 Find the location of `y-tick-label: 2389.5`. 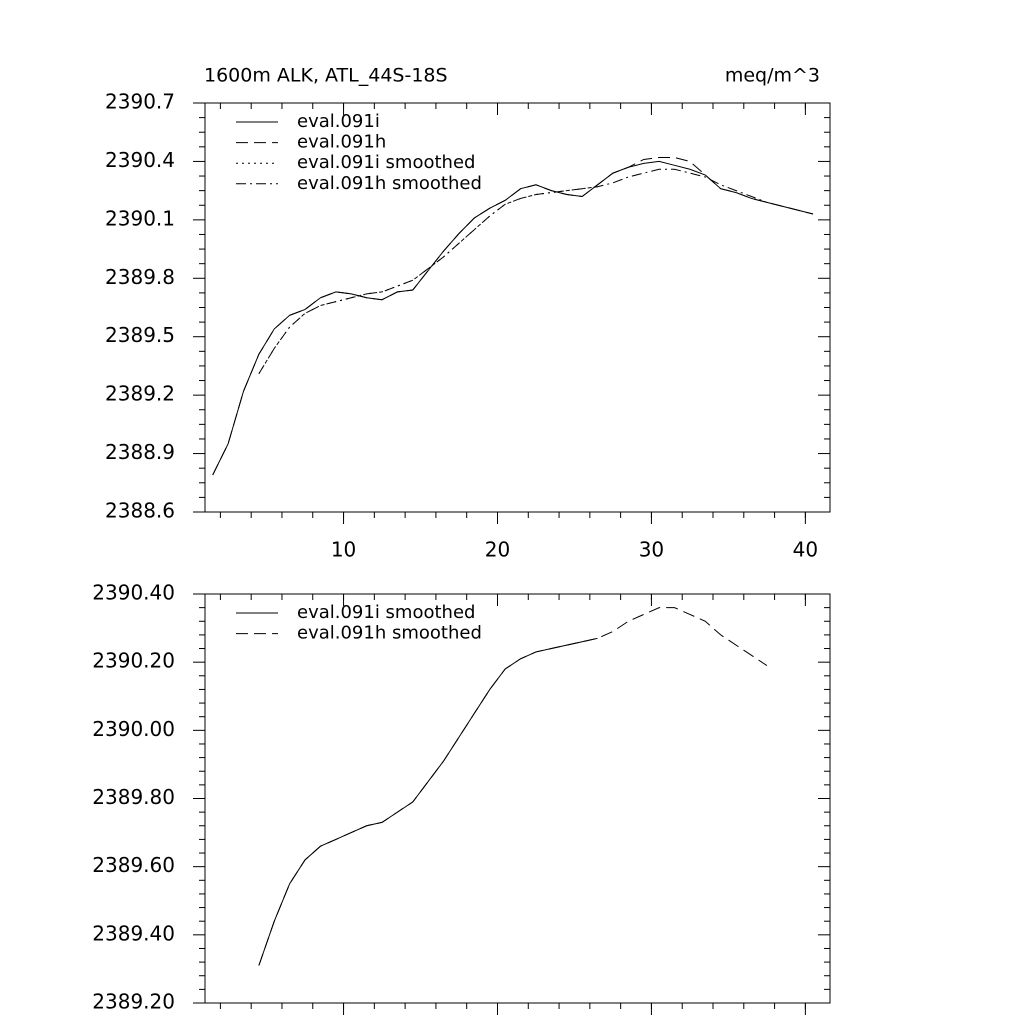

y-tick-label: 2389.5 is located at coordinates (140, 335).